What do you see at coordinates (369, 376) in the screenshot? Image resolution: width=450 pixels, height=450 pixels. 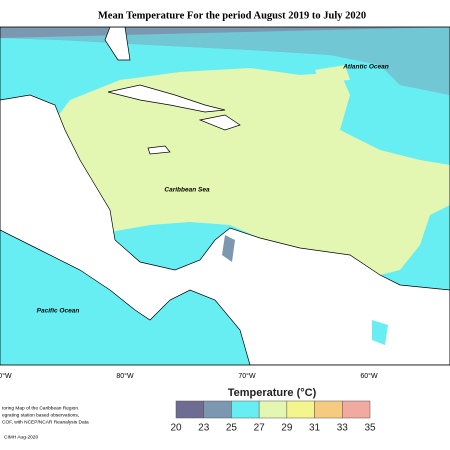 I see `longitude-label: 60°W` at bounding box center [369, 376].